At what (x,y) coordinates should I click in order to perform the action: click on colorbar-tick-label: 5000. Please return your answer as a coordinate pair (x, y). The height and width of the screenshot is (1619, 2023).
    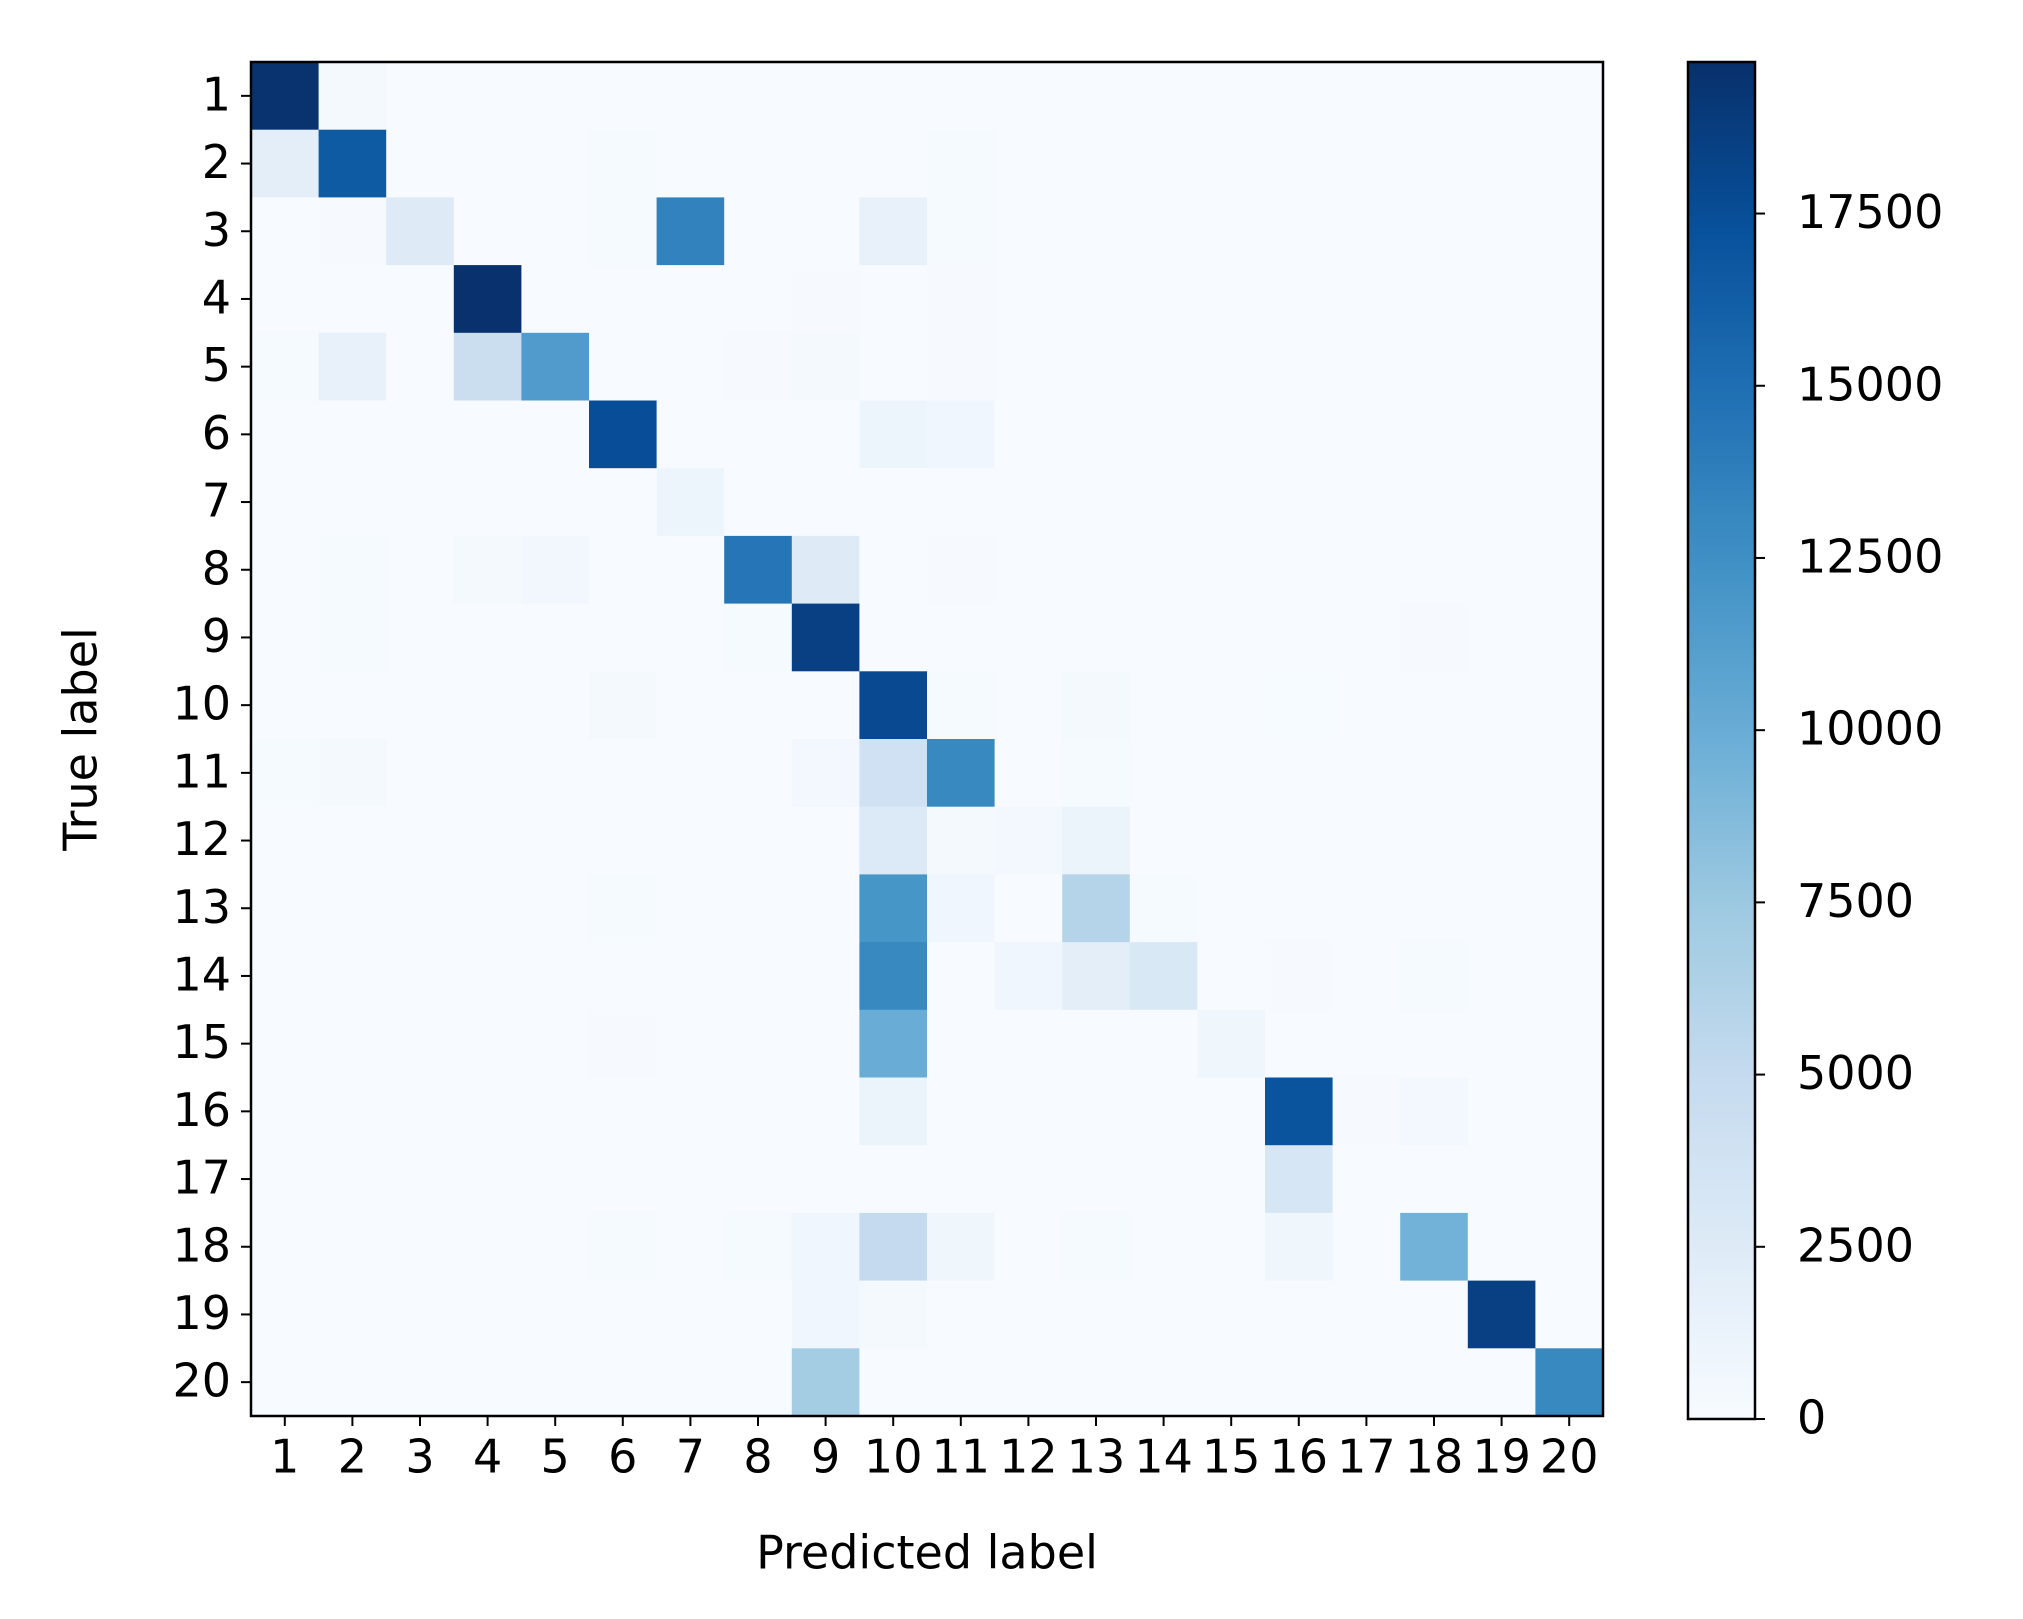
    Looking at the image, I should click on (1855, 1073).